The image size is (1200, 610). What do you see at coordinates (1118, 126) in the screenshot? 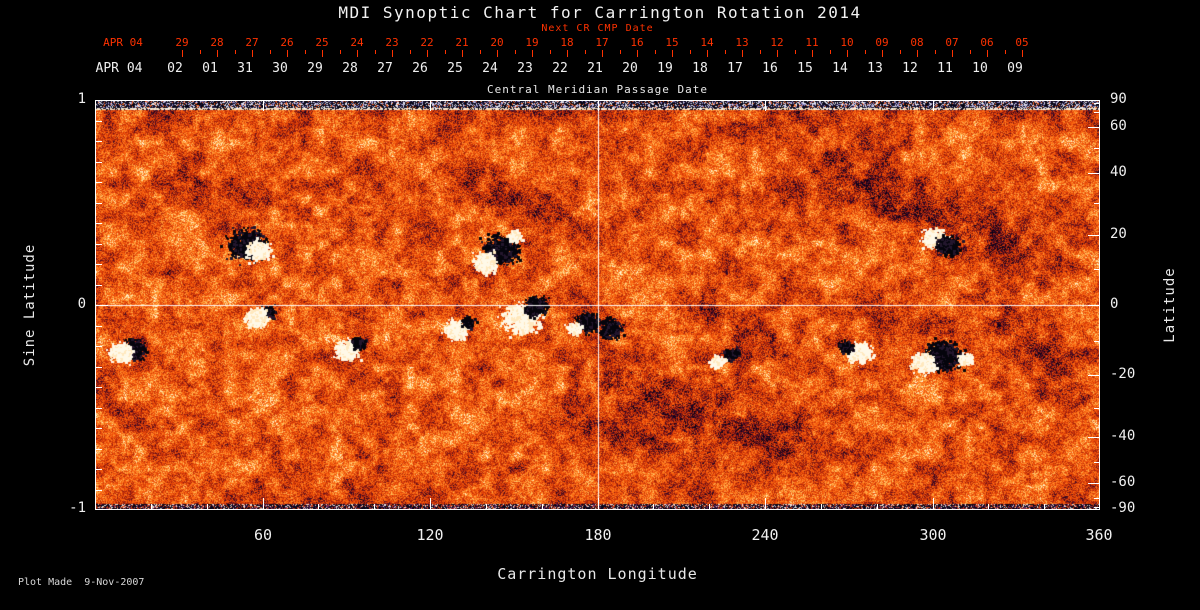
I see `right-tick-label: 60` at bounding box center [1118, 126].